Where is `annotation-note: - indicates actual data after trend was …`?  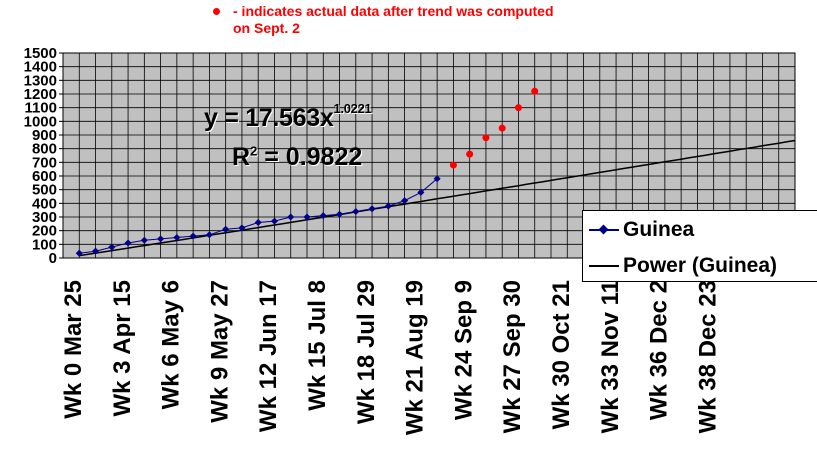
annotation-note: - indicates actual data after trend was … is located at coordinates (393, 19).